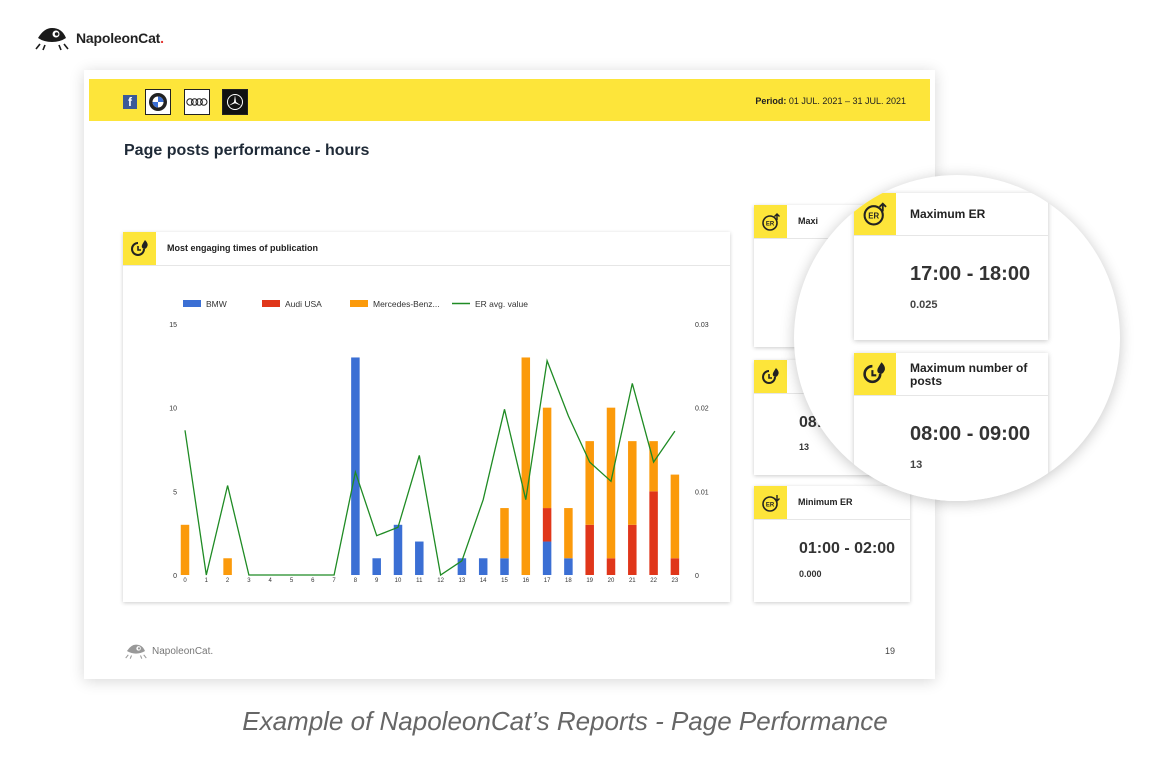 Image resolution: width=1152 pixels, height=768 pixels. Describe the element at coordinates (483, 581) in the screenshot. I see `x-tick-label: 14` at that location.